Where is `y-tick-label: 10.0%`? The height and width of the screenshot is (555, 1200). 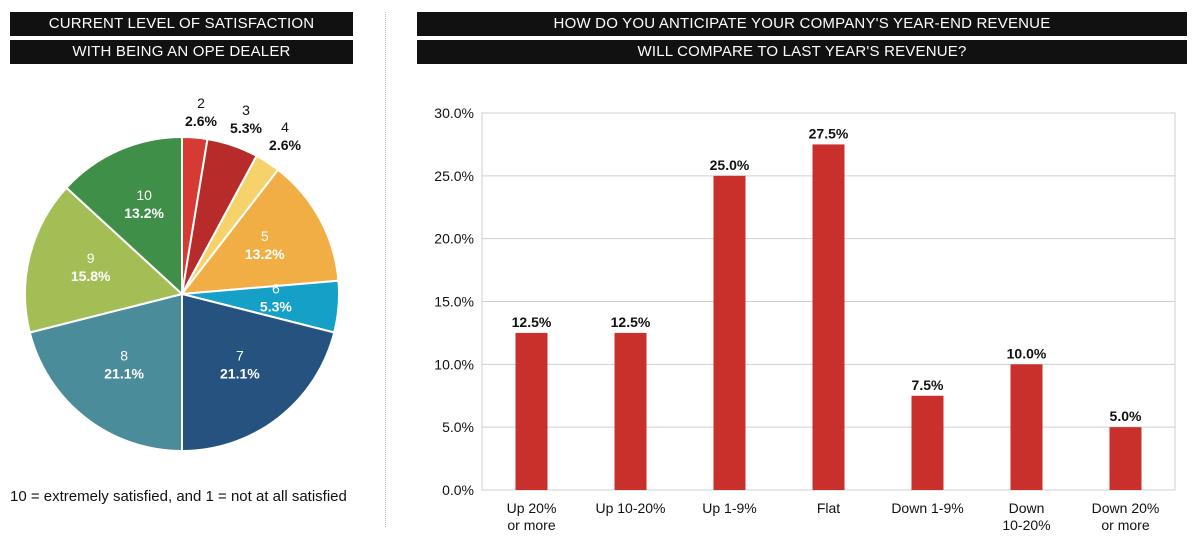
y-tick-label: 10.0% is located at coordinates (454, 364).